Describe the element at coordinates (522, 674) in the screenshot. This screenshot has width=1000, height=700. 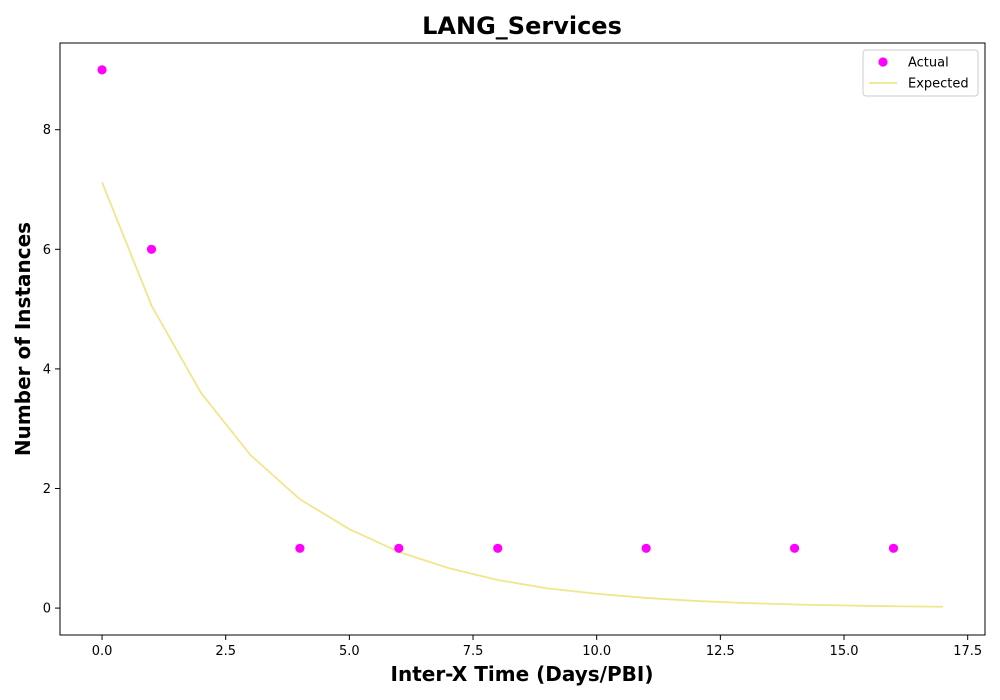
I see `x-axis-label: Inter-X Time (Days/PBI)` at that location.